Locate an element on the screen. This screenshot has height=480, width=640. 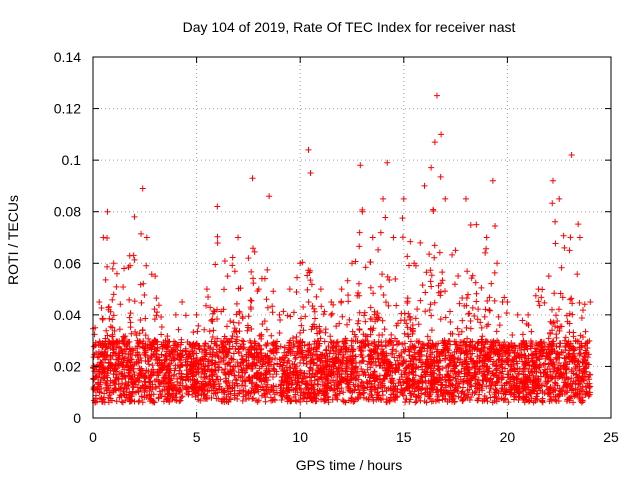
x-axis-label: GPS time / hours is located at coordinates (349, 465).